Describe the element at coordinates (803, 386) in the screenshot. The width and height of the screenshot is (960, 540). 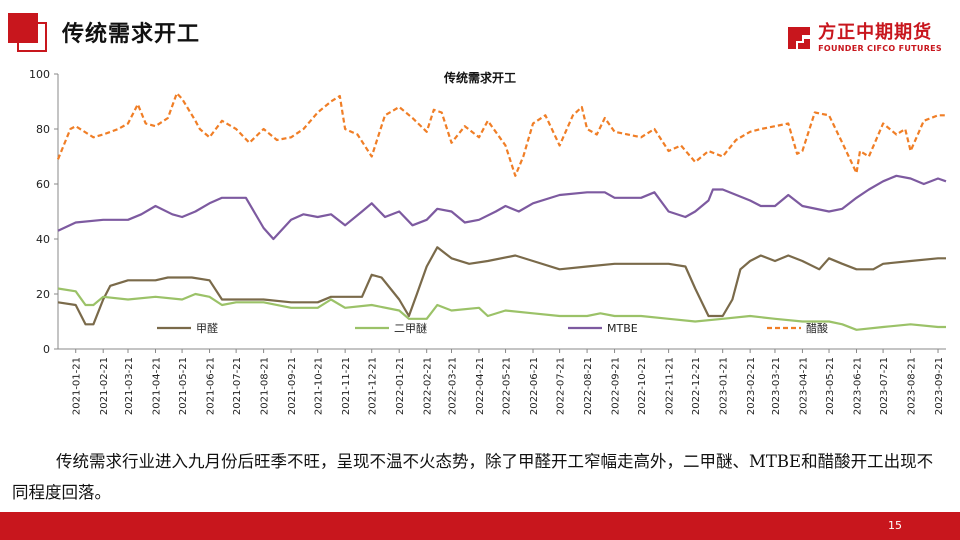
I see `x-tick-label: 2023-04-21` at that location.